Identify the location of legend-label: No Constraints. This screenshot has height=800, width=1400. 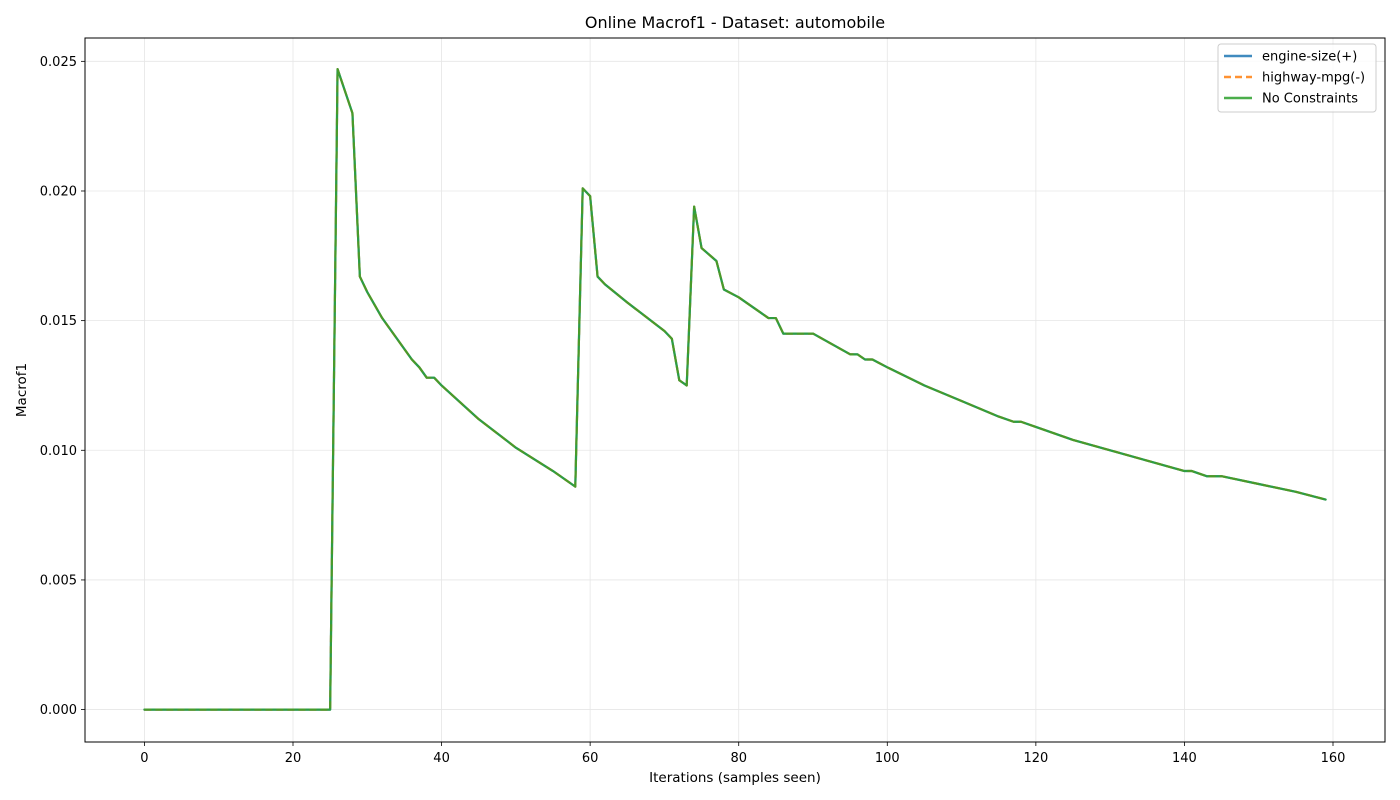
(1310, 99).